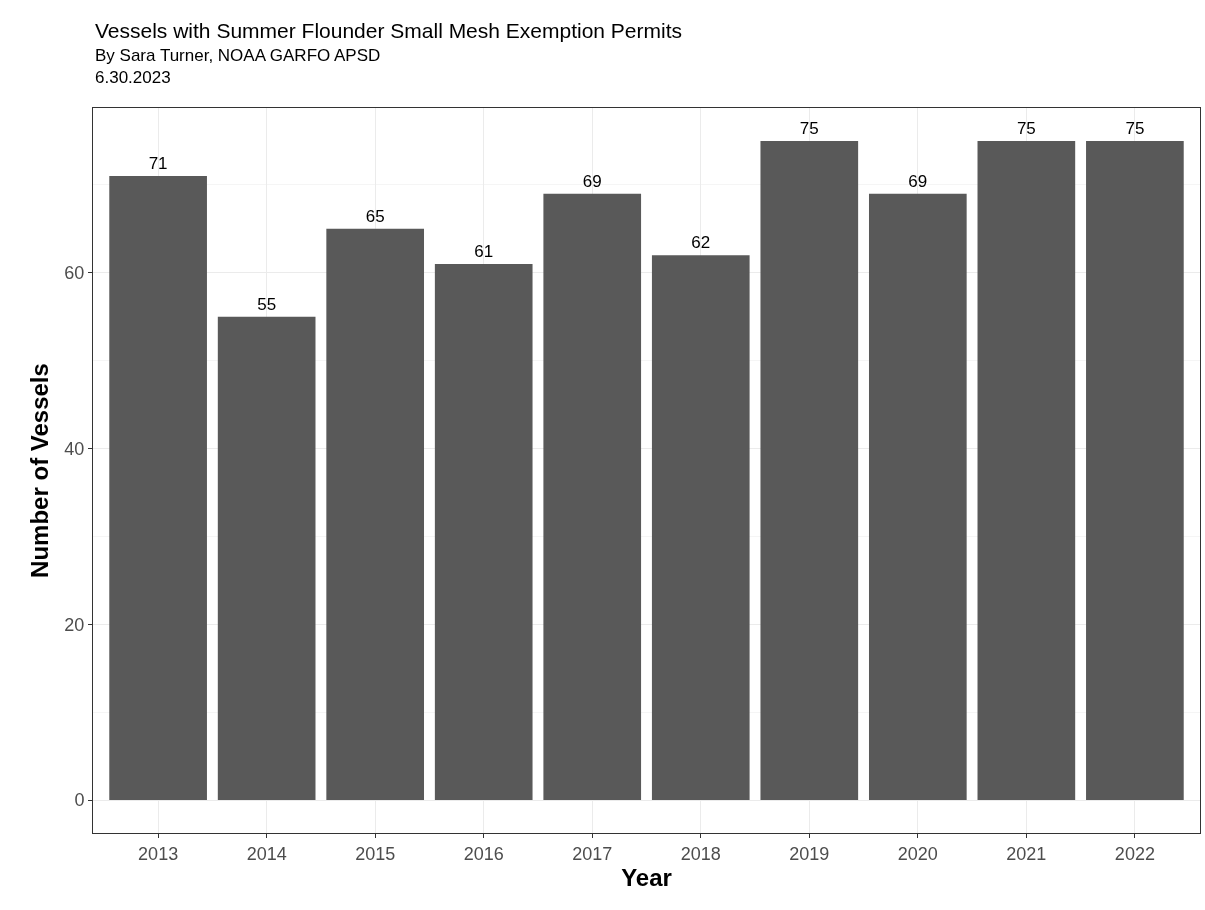 The width and height of the screenshot is (1205, 910). What do you see at coordinates (238, 67) in the screenshot?
I see `chart-subtitle: By Sara Turner, NOAA GARFO APSD 6.30.2023` at bounding box center [238, 67].